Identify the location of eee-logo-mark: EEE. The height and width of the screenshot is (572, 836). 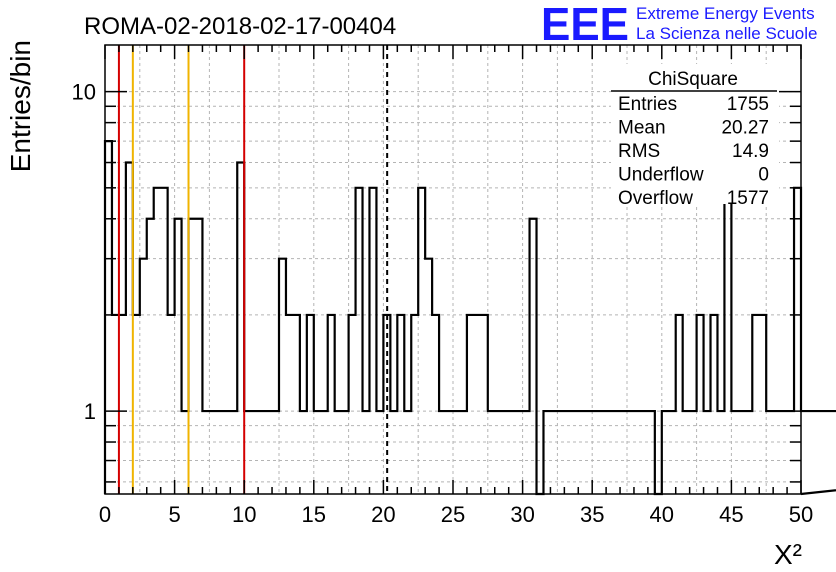
(585, 25).